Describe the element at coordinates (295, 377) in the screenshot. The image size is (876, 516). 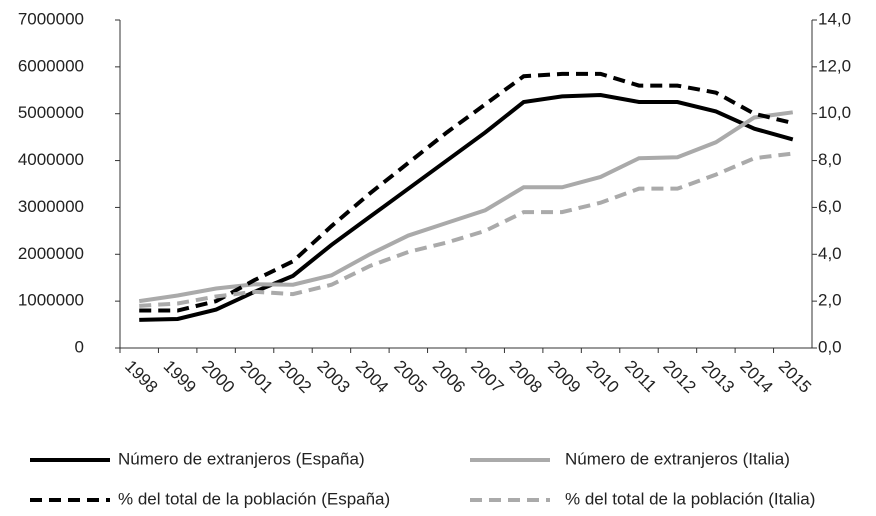
I see `x-tick-label: 2002` at that location.